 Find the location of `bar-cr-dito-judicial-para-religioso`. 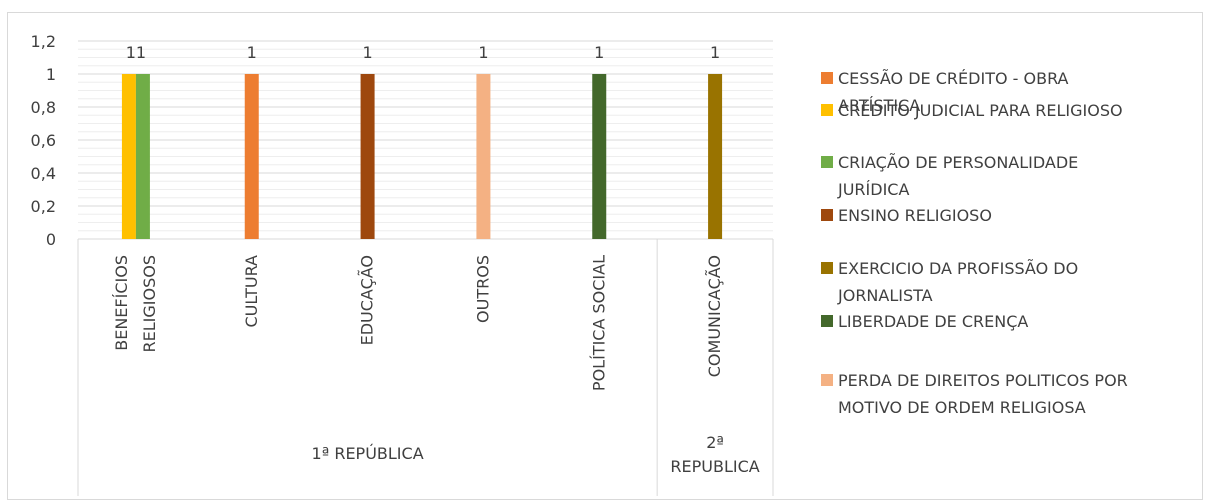

bar-cr-dito-judicial-para-religioso is located at coordinates (128, 156).